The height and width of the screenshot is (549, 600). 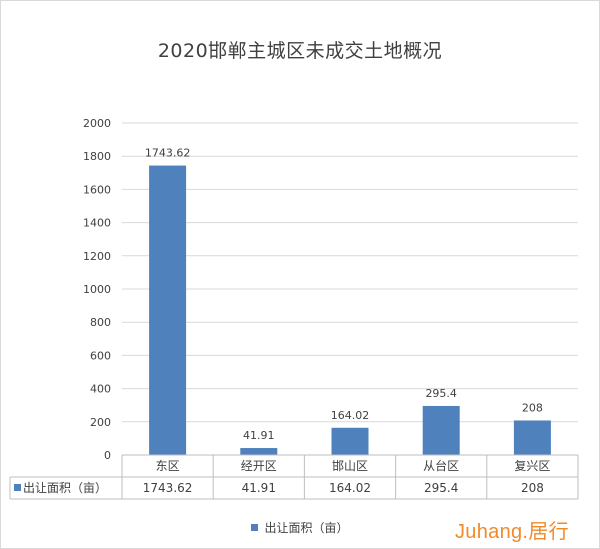 I want to click on watermark-suffix: 居行, so click(x=548, y=532).